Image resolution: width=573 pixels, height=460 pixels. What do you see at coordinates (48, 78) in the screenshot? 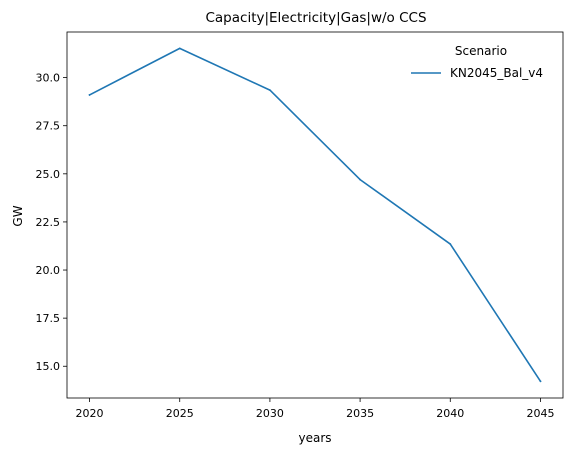
I see `y-tick-label: 30.0` at bounding box center [48, 78].